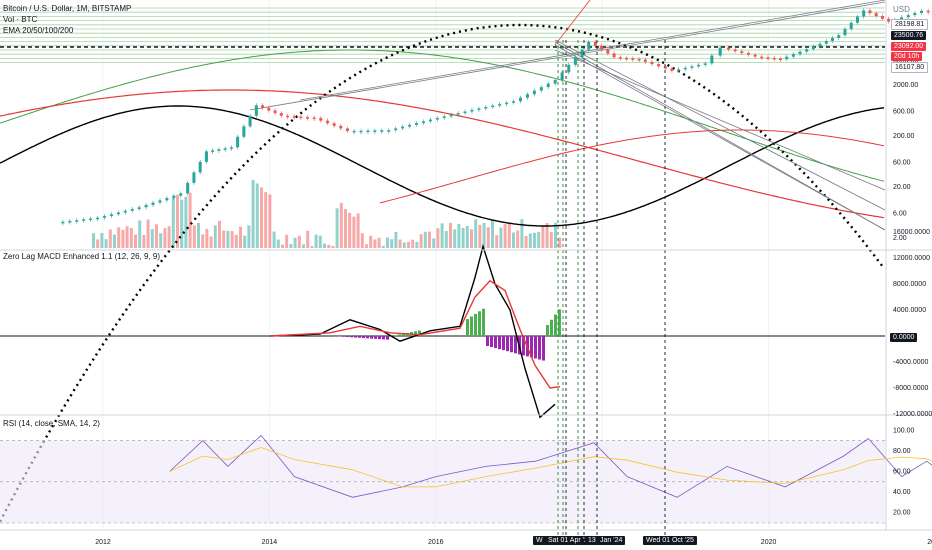 This screenshot has height=550, width=932. Describe the element at coordinates (67, 8) in the screenshot. I see `symbol-title: Bitcoin / U.S. Dollar, 1M, BITSTAMP` at that location.